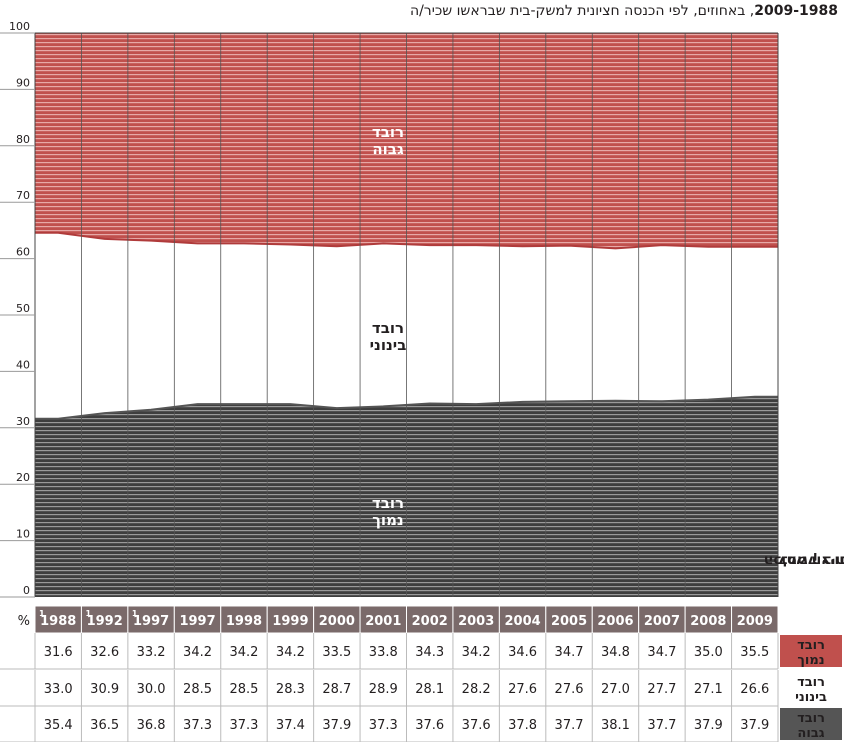  What do you see at coordinates (104, 652) in the screenshot?
I see `table-cell-low: 32.6` at bounding box center [104, 652].